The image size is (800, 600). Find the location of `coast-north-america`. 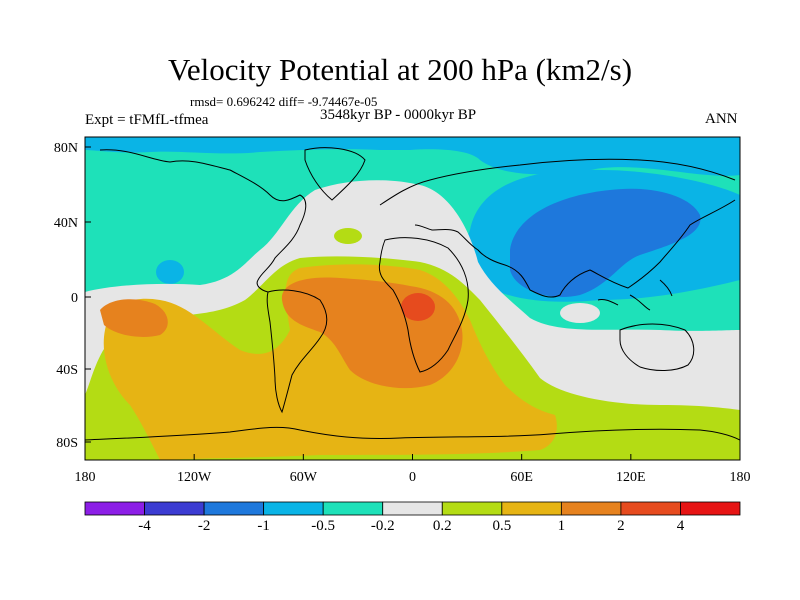

coast-north-america is located at coordinates (203, 221).